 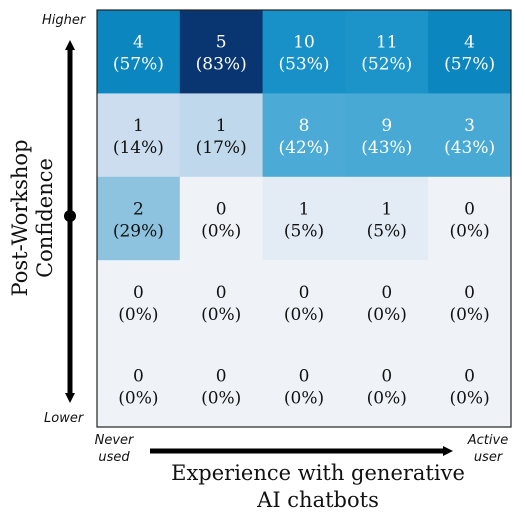 I want to click on x-end-label-low-line2: used, so click(x=114, y=457).